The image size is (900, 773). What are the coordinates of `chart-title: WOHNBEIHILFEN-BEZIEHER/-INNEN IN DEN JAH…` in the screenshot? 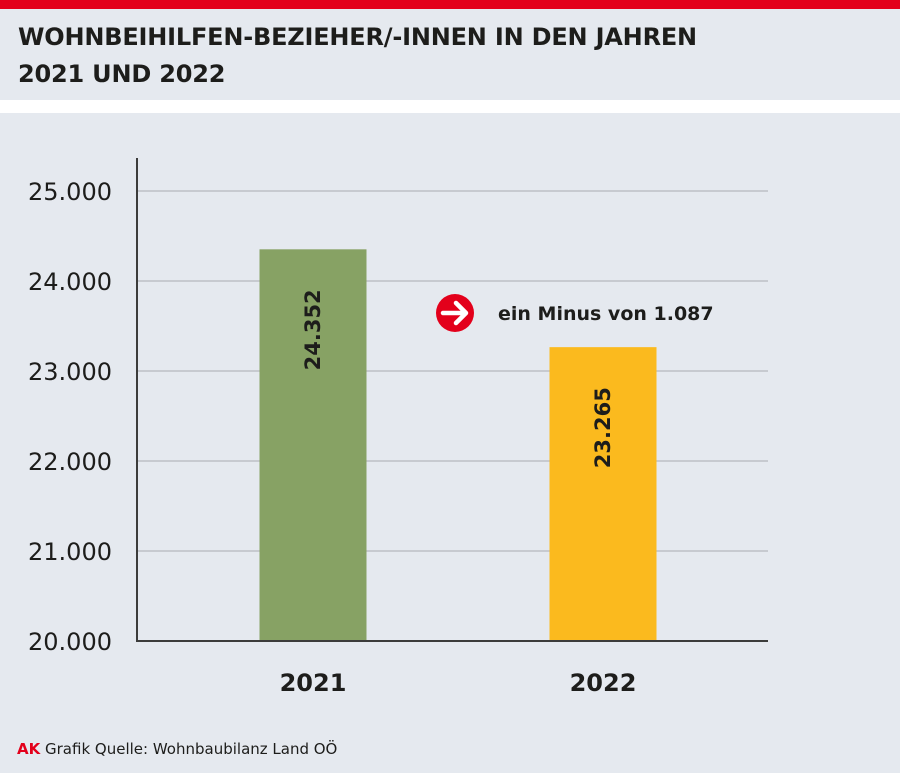 It's located at (448, 56).